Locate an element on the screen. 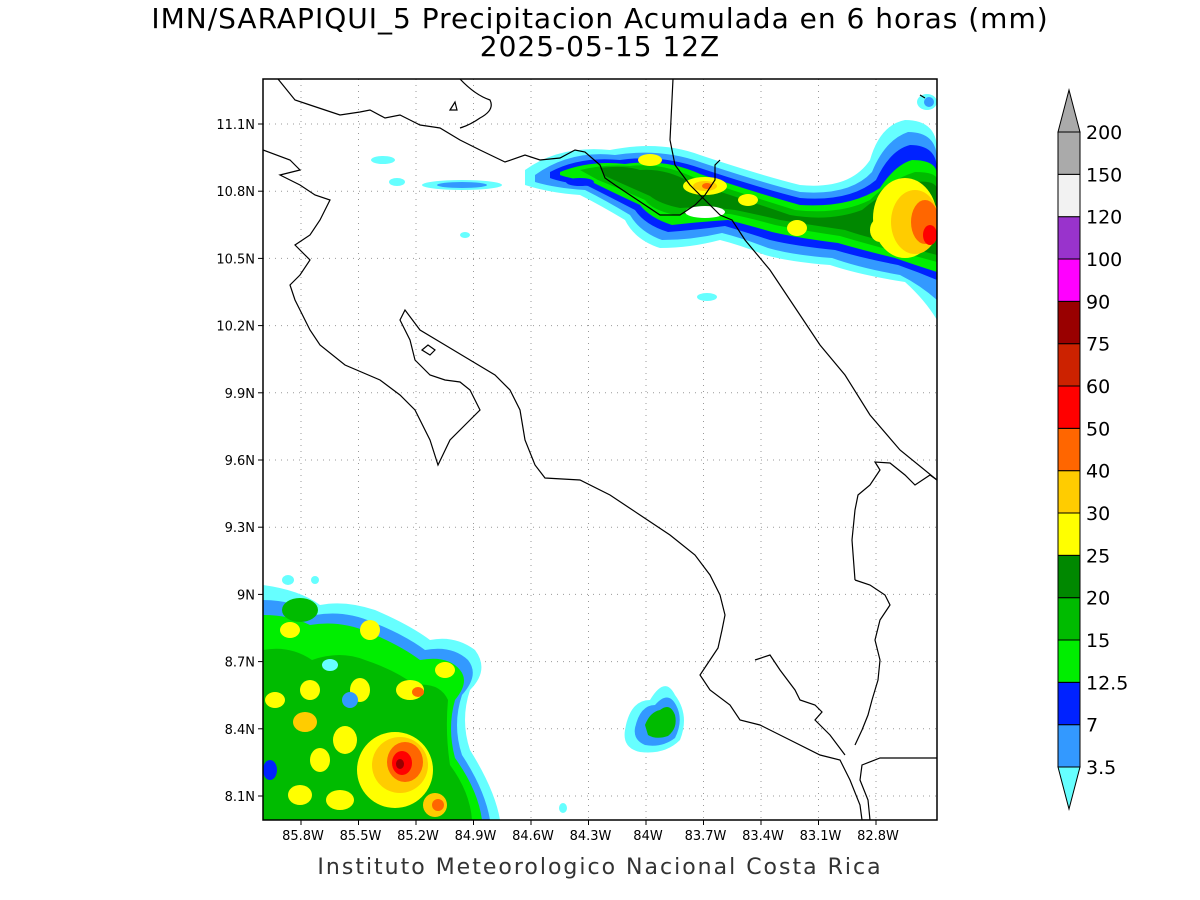 This screenshot has width=1200, height=900. lat-tick-label: 10.5N is located at coordinates (235, 259).